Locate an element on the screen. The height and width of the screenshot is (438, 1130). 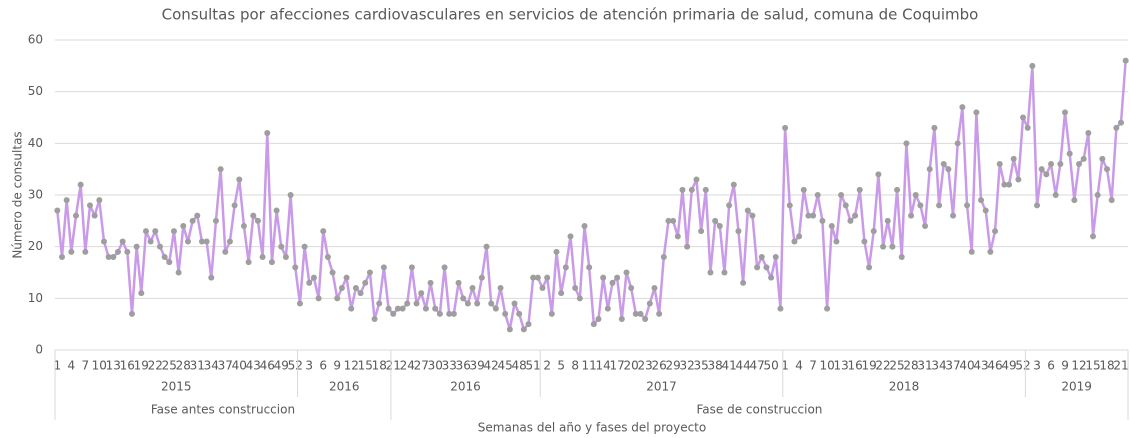
x-tick-label: 17 is located at coordinates (617, 366).